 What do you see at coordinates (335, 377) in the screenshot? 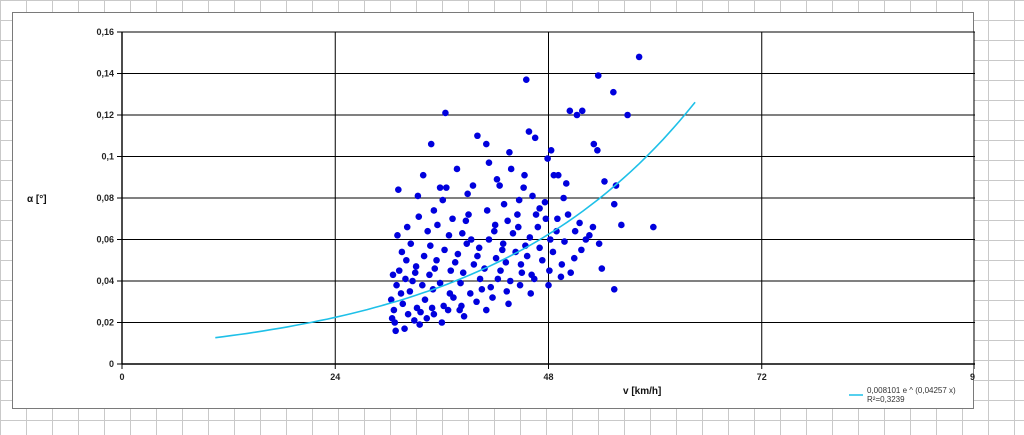
I see `x-tick-label: 24` at bounding box center [335, 377].